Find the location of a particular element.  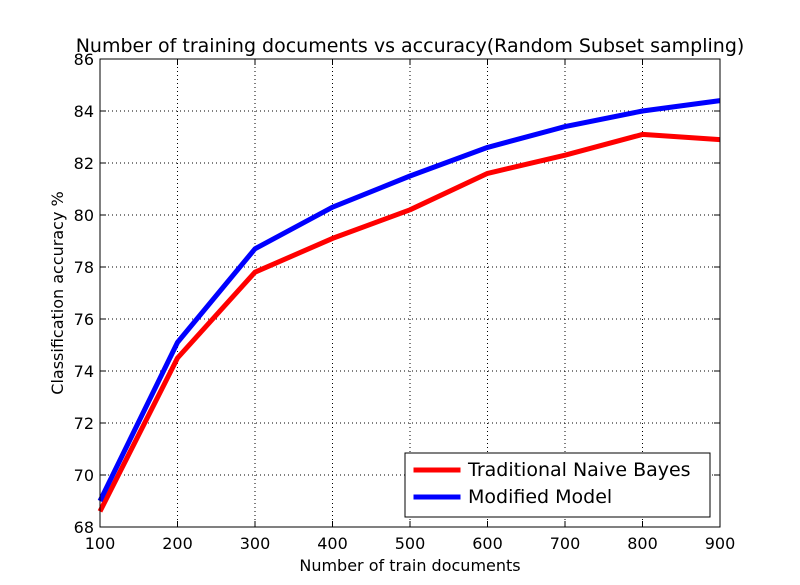

x-tick-label: 400 is located at coordinates (332, 543).